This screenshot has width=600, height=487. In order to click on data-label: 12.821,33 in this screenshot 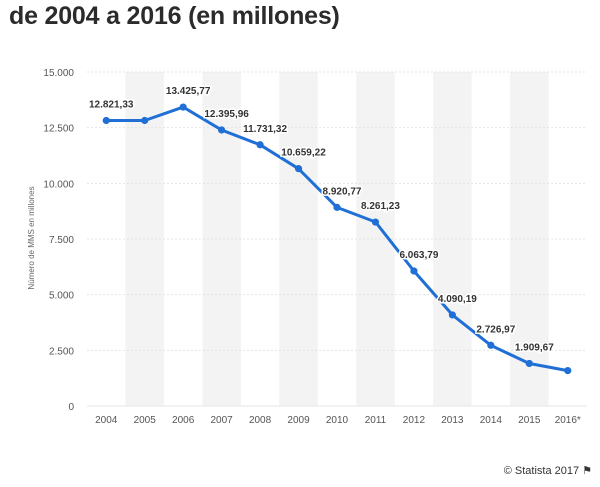, I will do `click(111, 105)`.